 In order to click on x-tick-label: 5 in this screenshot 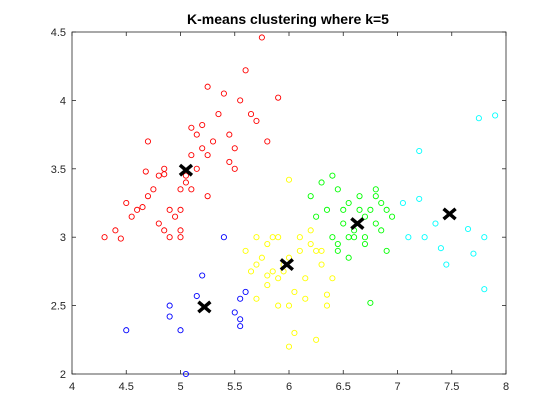, I will do `click(180, 387)`.